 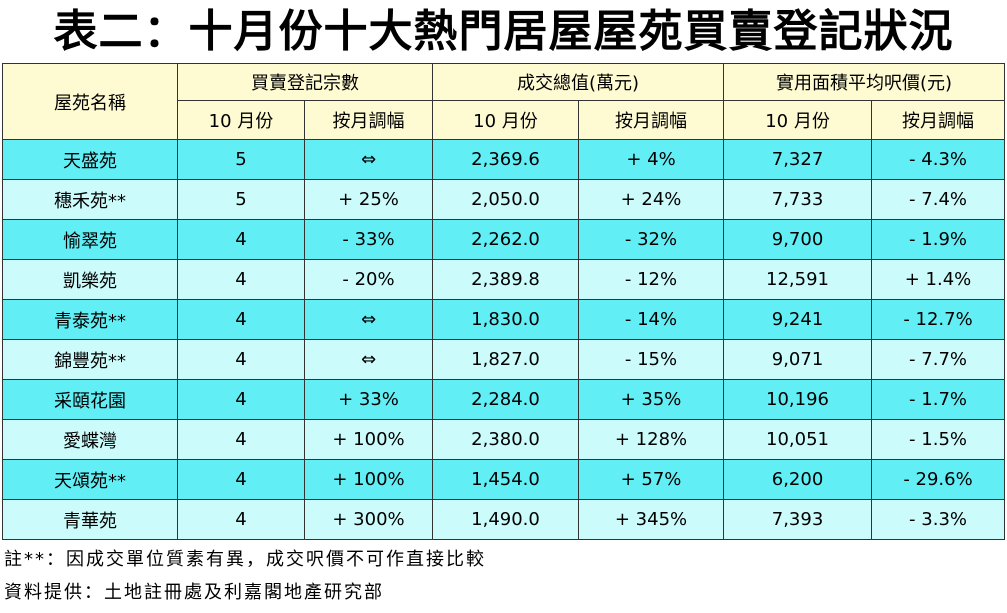 What do you see at coordinates (368, 399) in the screenshot?
I see `count-change-cell: + 33%` at bounding box center [368, 399].